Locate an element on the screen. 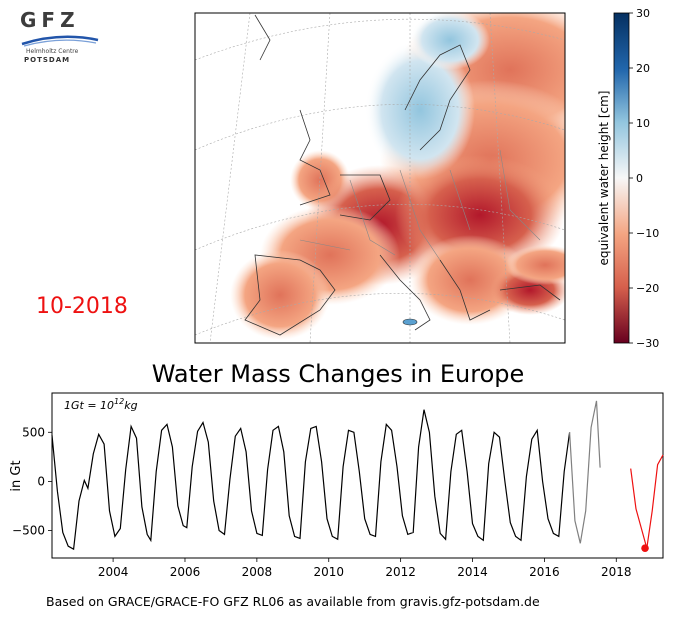  series-line-solid-gray is located at coordinates (585, 472).